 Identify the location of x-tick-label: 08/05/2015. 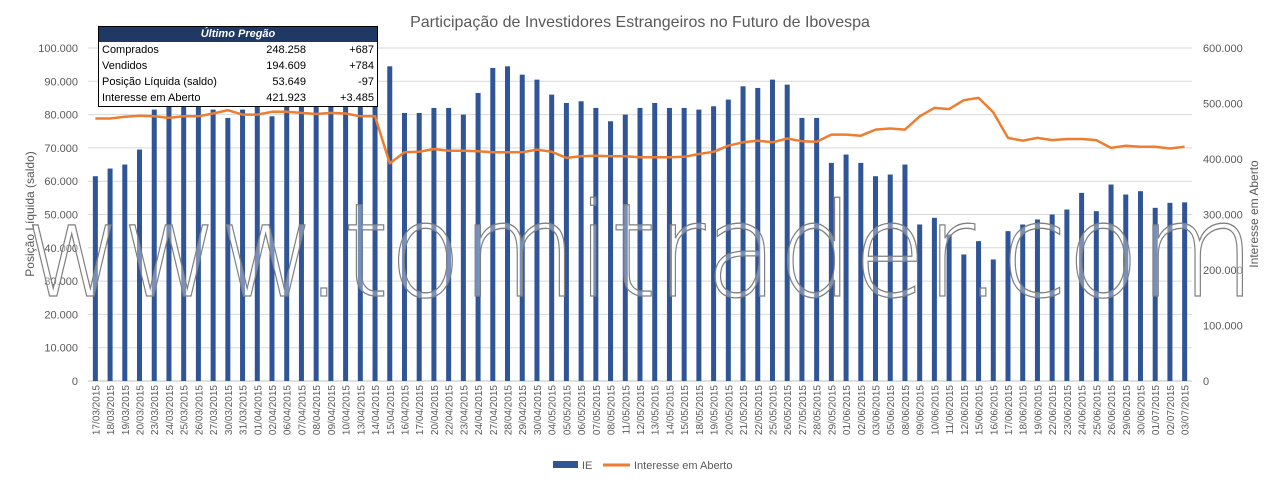
(612, 410).